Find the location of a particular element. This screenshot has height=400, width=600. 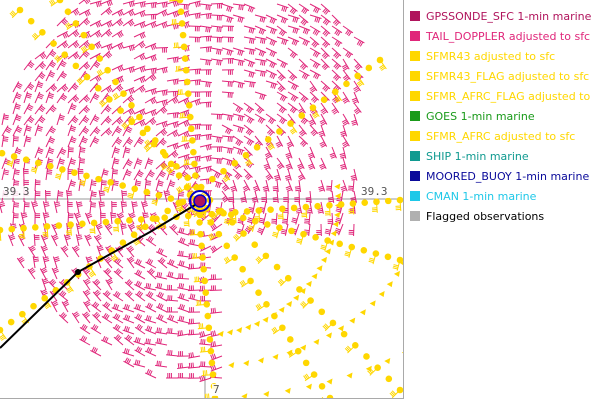

legend-item: CMAN 1-min marine is located at coordinates (505, 196).